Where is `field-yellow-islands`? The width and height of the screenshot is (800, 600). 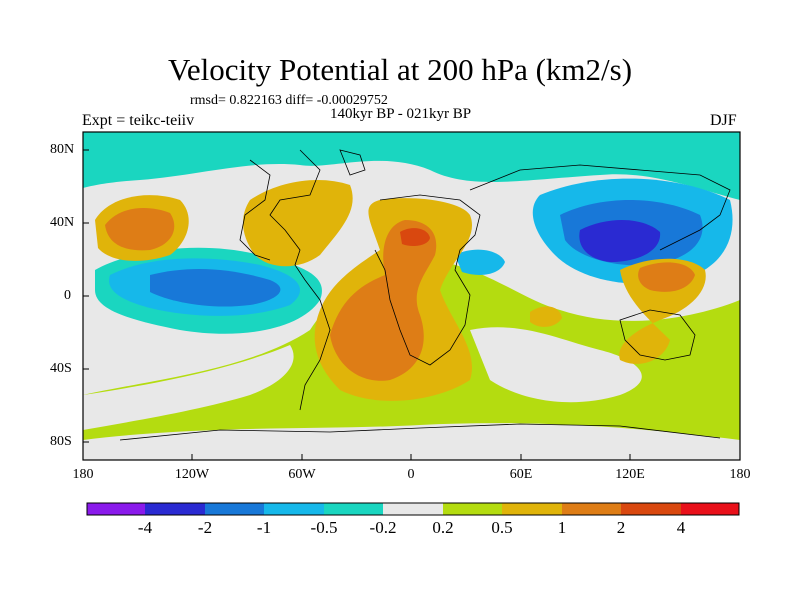 field-yellow-islands is located at coordinates (546, 316).